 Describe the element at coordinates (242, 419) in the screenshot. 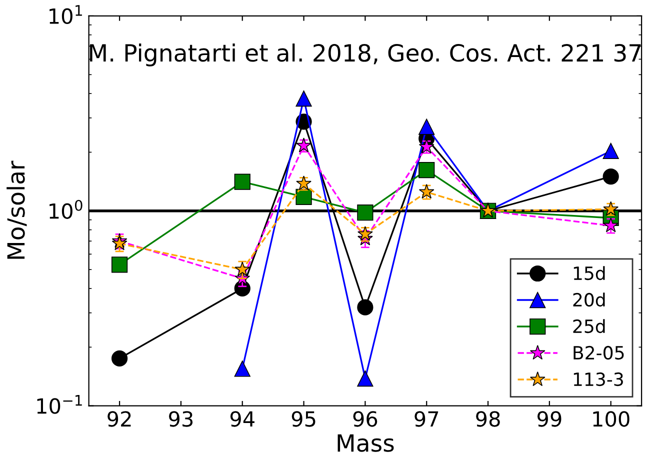

I see `x-tick-label: 94` at that location.